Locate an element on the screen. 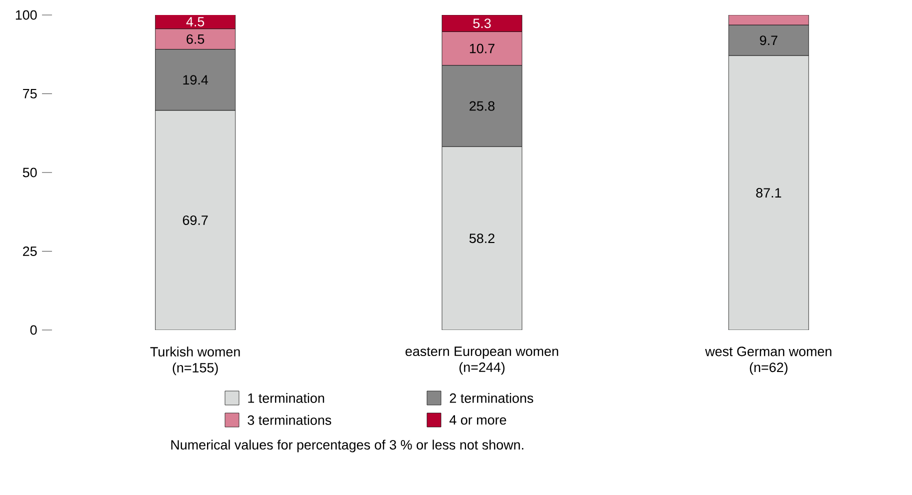  data-label: 25.8 is located at coordinates (482, 106).